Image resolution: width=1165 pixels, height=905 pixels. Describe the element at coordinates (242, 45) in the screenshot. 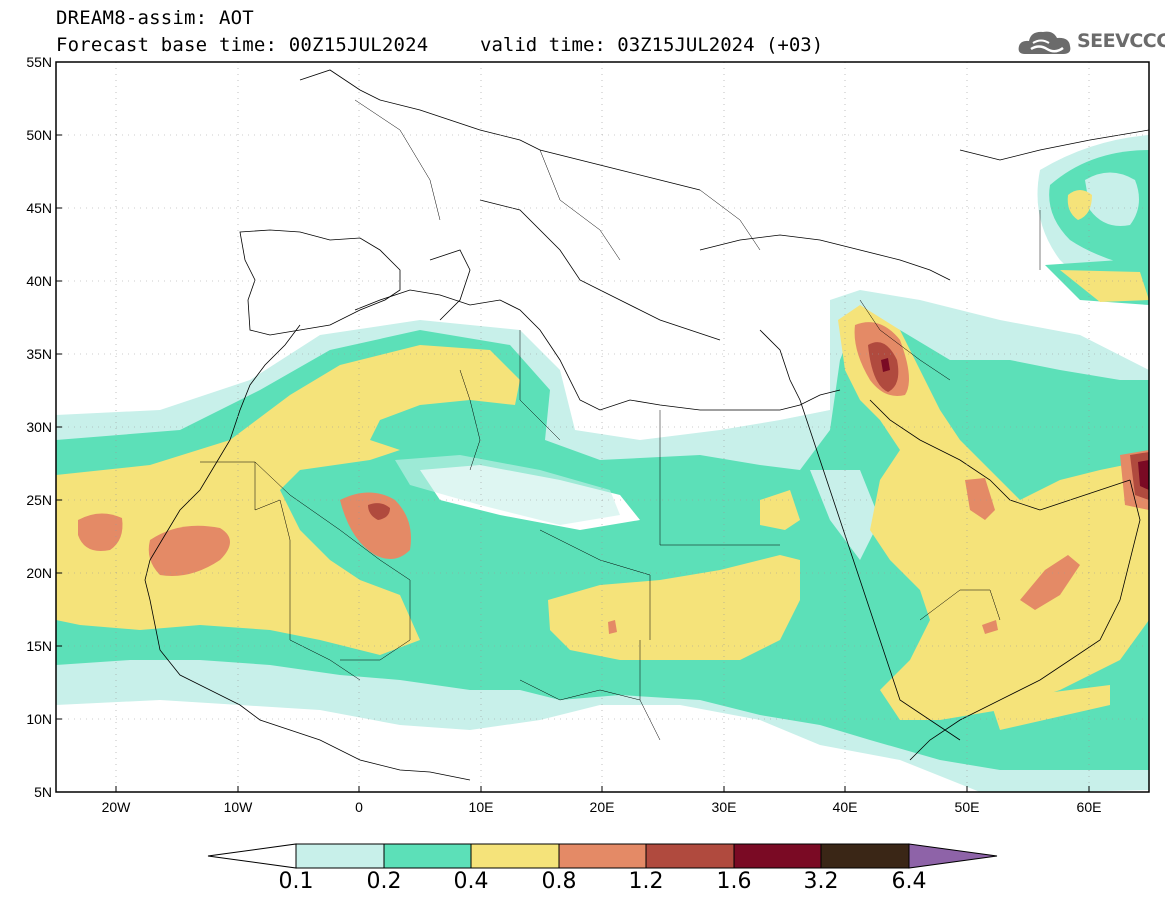

I see `forecast-base-time: Forecast base time: 00Z15JUL2024` at that location.